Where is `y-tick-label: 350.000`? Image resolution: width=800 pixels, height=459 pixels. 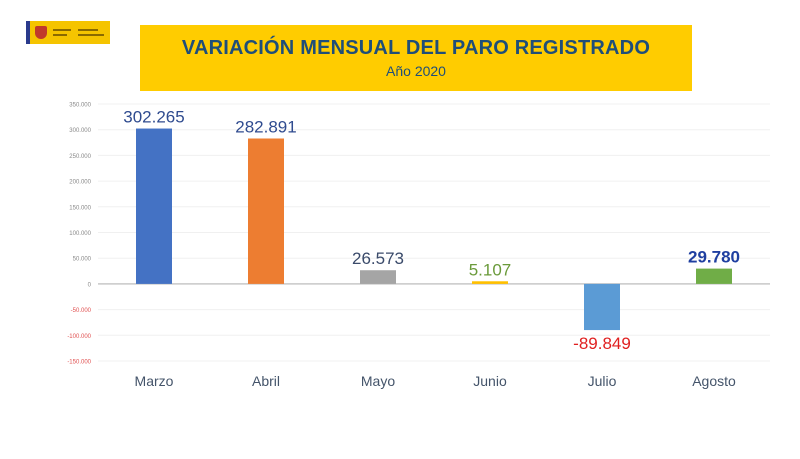
y-tick-label: 350.000 is located at coordinates (80, 106).